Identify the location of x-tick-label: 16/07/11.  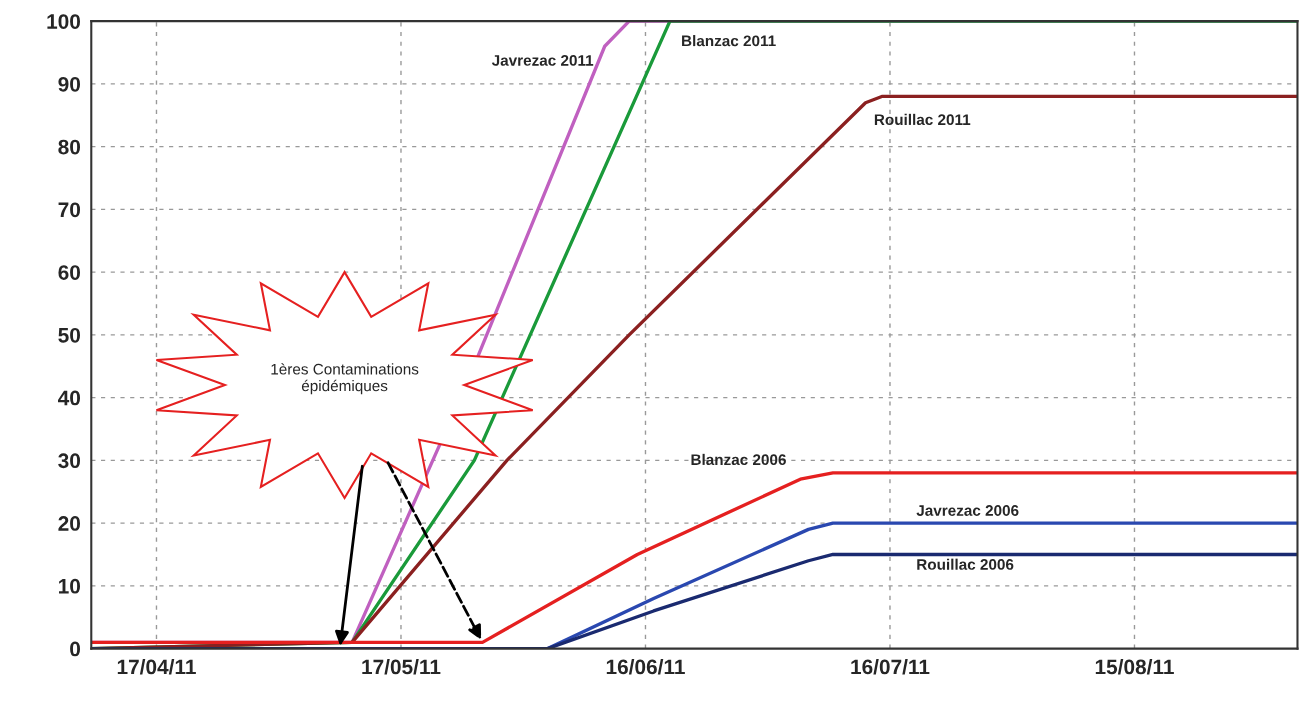
(890, 667).